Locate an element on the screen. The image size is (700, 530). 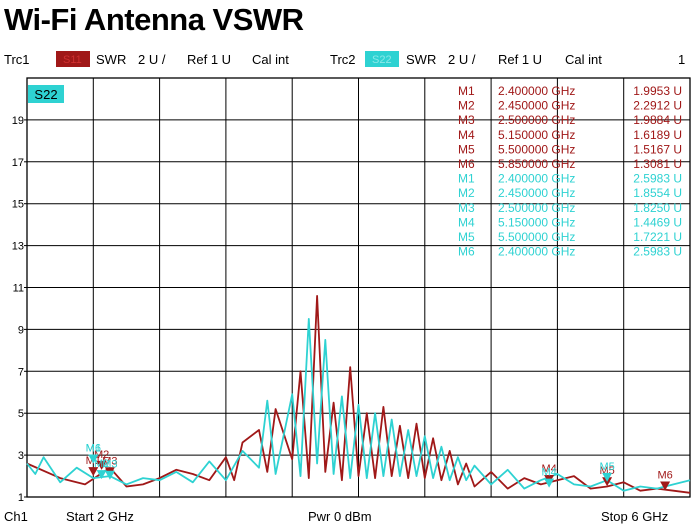
marker-row-value: 1.3081 U is located at coordinates (657, 164).